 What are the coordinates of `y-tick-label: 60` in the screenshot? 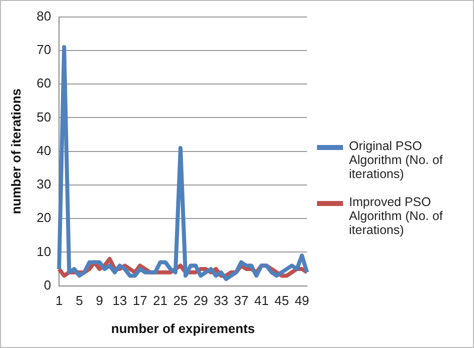 It's located at (44, 83).